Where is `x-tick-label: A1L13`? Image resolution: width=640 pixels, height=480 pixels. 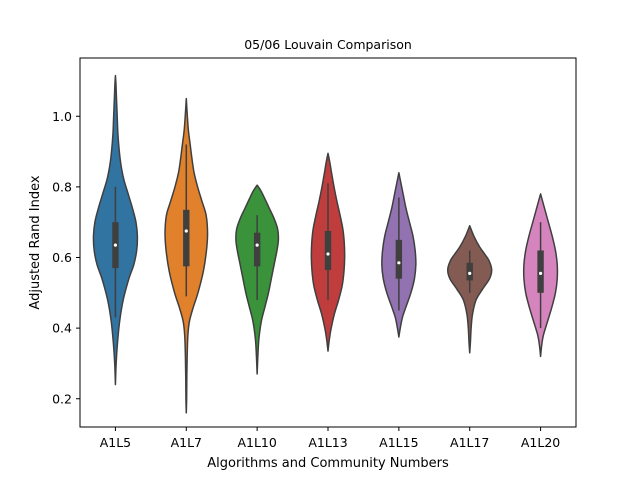 x-tick-label: A1L13 is located at coordinates (327, 442).